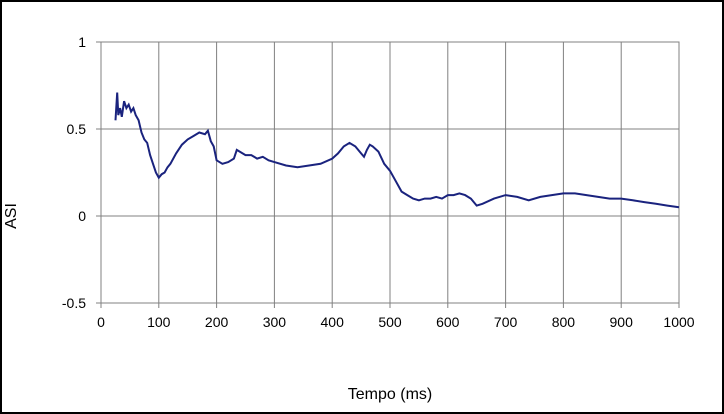 The width and height of the screenshot is (724, 414). I want to click on x-tick-label: 400, so click(333, 322).